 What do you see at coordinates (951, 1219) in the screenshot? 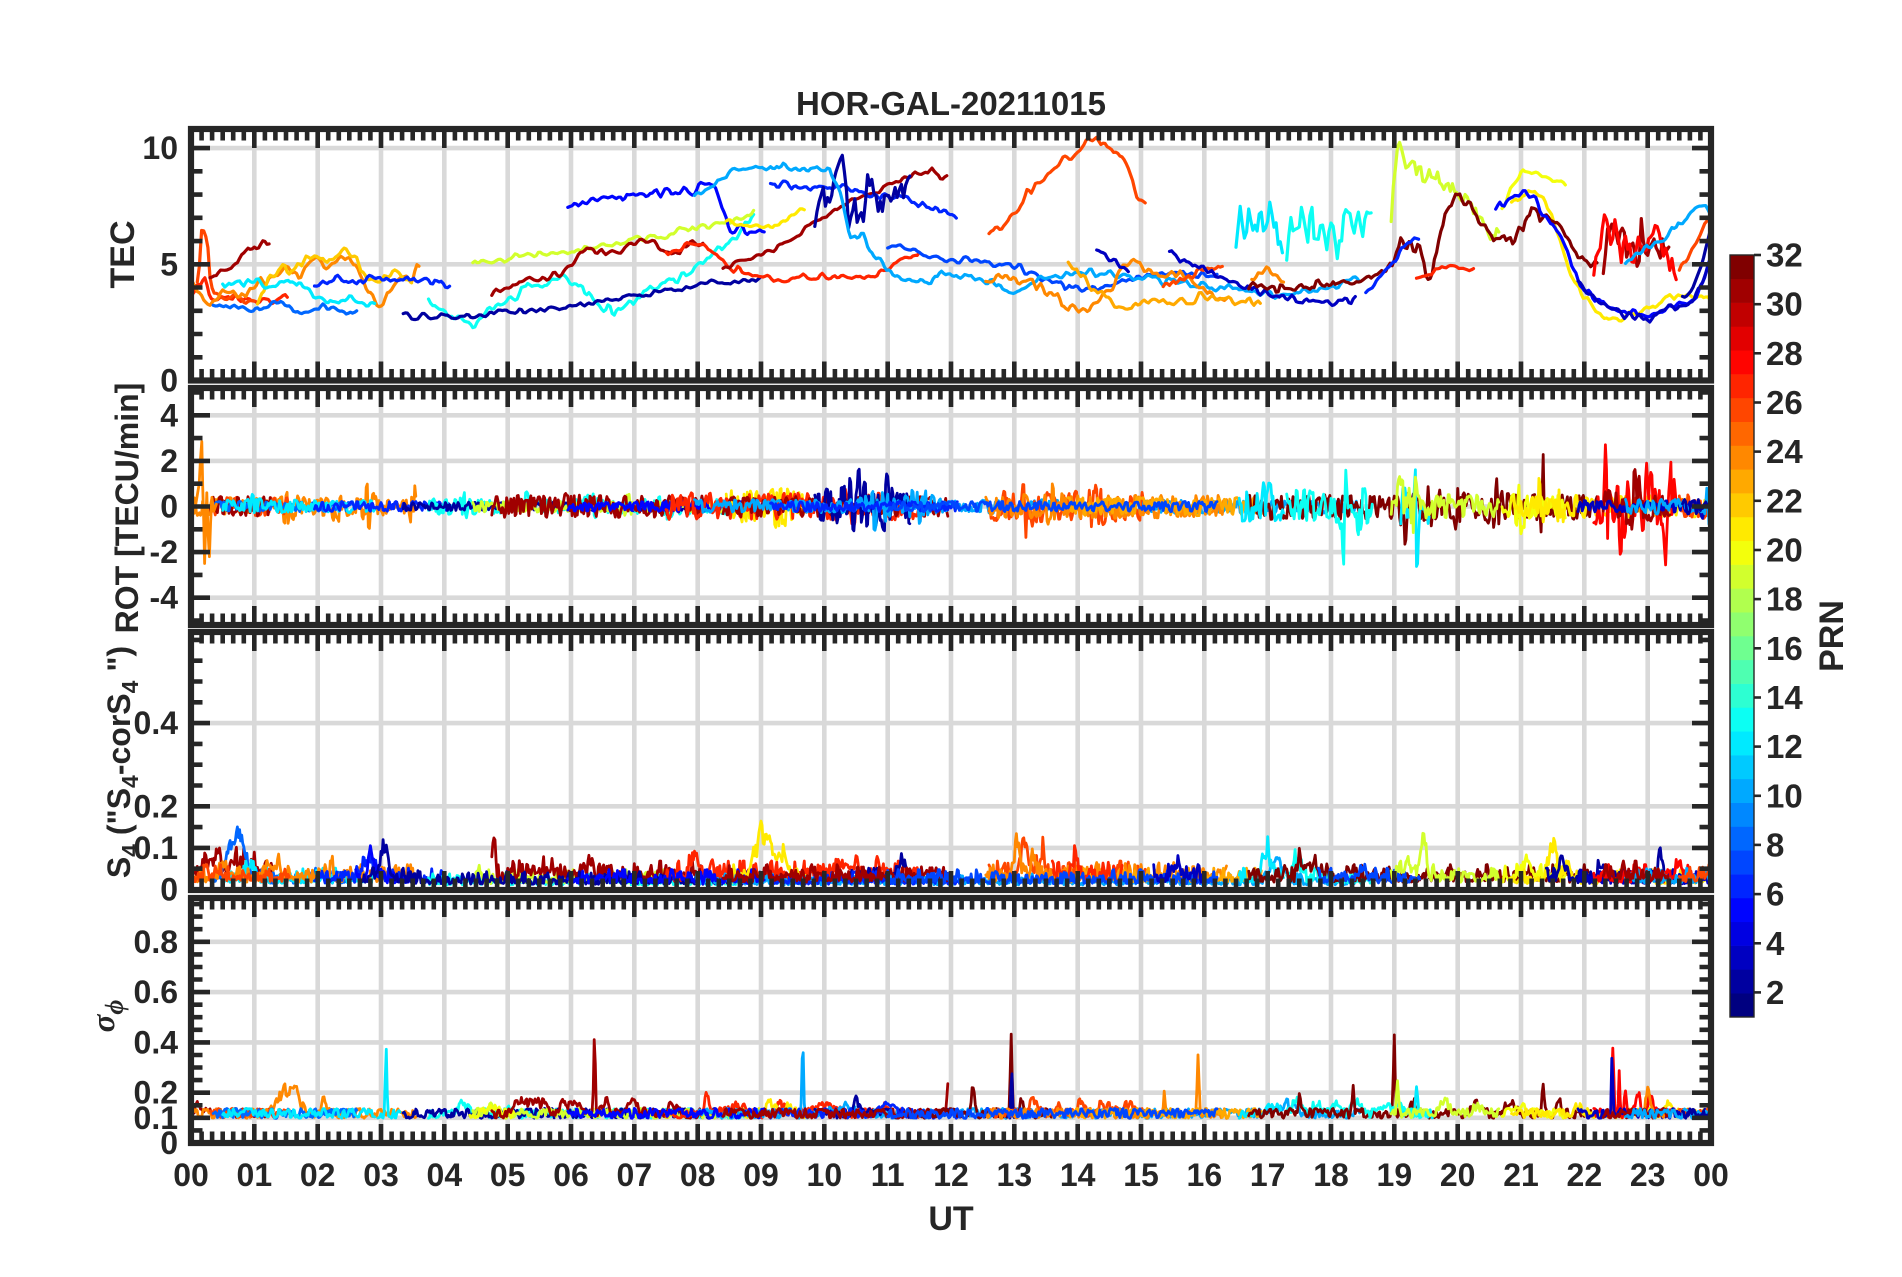
I see `svg-text: UT` at bounding box center [951, 1219].